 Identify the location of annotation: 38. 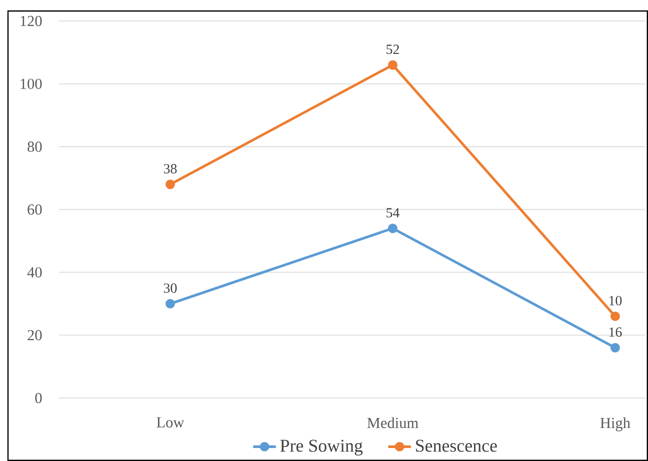
(170, 169).